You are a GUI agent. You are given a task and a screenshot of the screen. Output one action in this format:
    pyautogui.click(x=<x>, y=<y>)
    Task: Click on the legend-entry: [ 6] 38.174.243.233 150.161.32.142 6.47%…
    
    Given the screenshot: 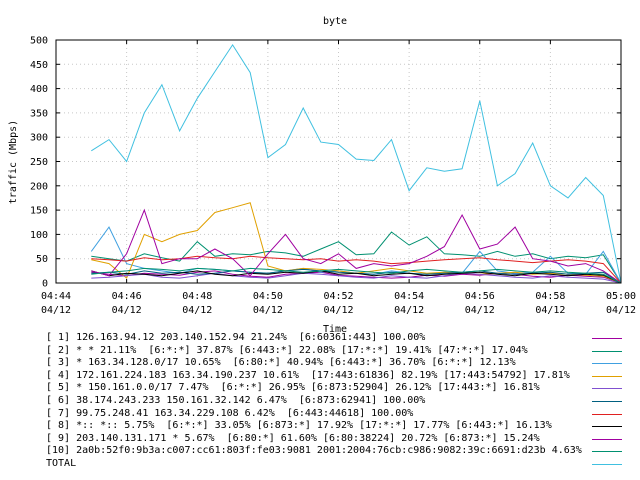 What is the action you would take?
    pyautogui.click(x=320, y=401)
    